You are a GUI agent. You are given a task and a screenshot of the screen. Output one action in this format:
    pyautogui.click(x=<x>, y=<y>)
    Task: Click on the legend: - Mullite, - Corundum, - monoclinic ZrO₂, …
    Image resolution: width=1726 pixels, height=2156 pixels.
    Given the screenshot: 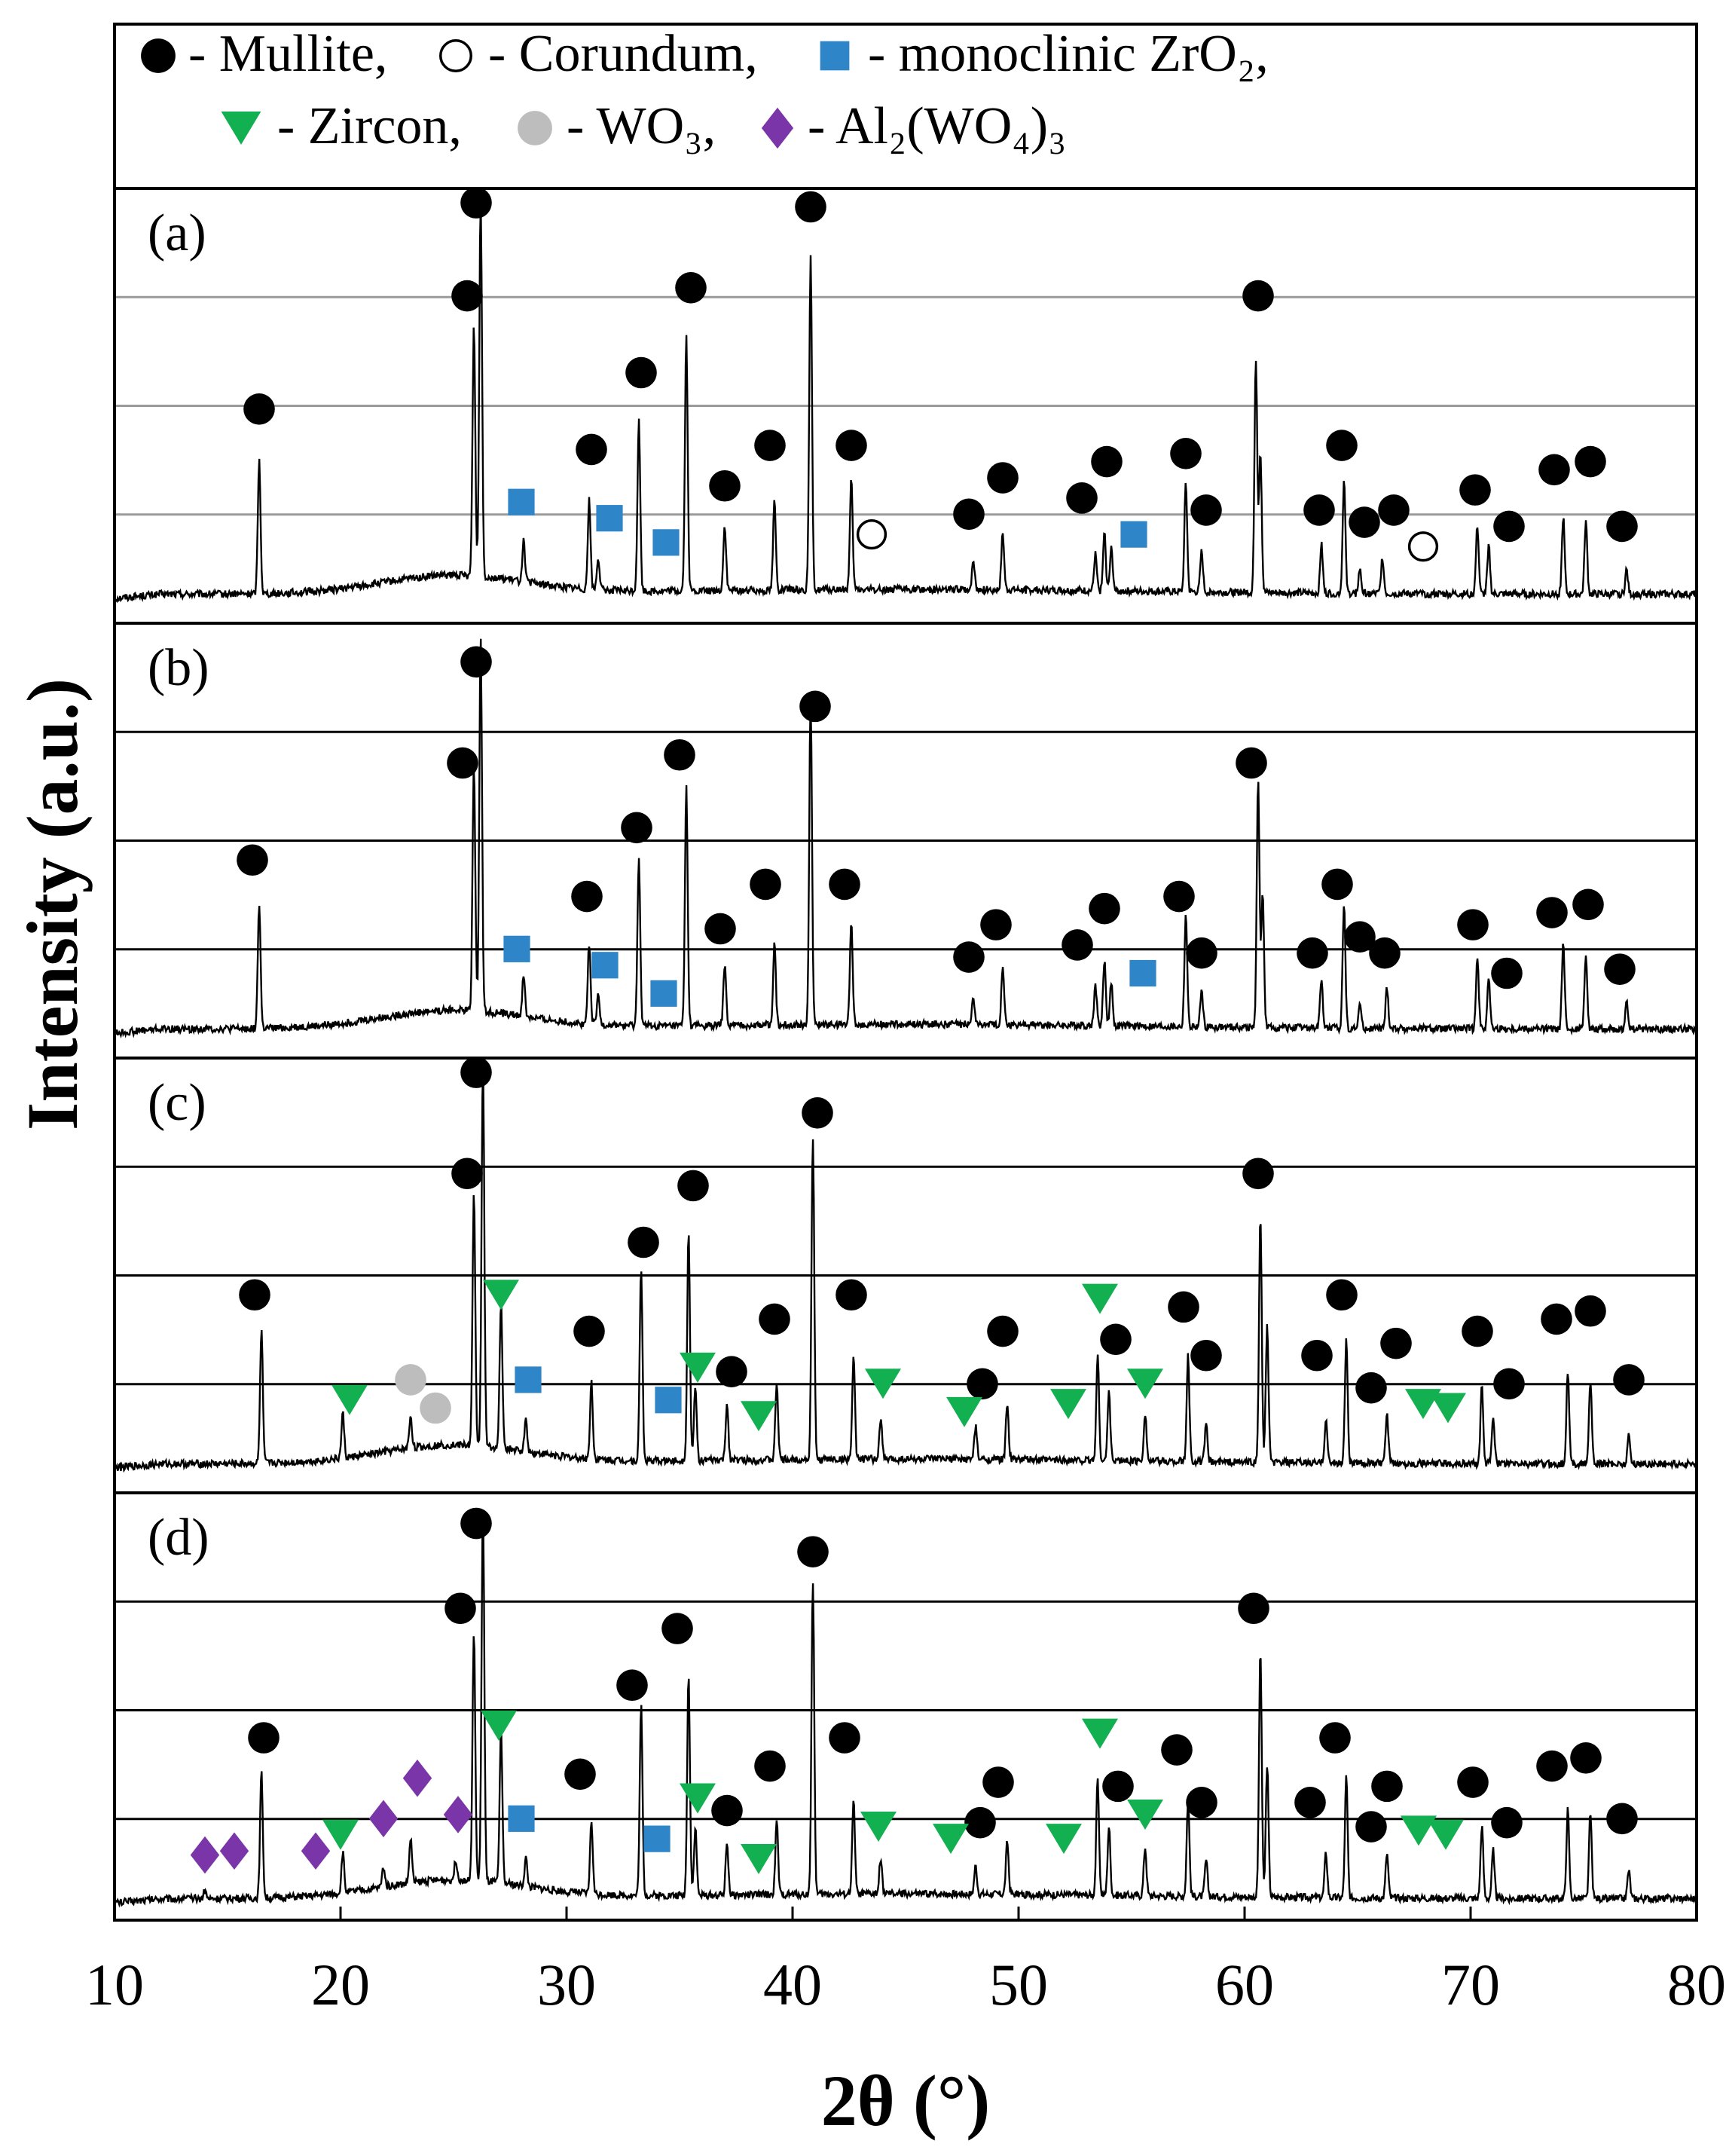 What is the action you would take?
    pyautogui.click(x=905, y=106)
    